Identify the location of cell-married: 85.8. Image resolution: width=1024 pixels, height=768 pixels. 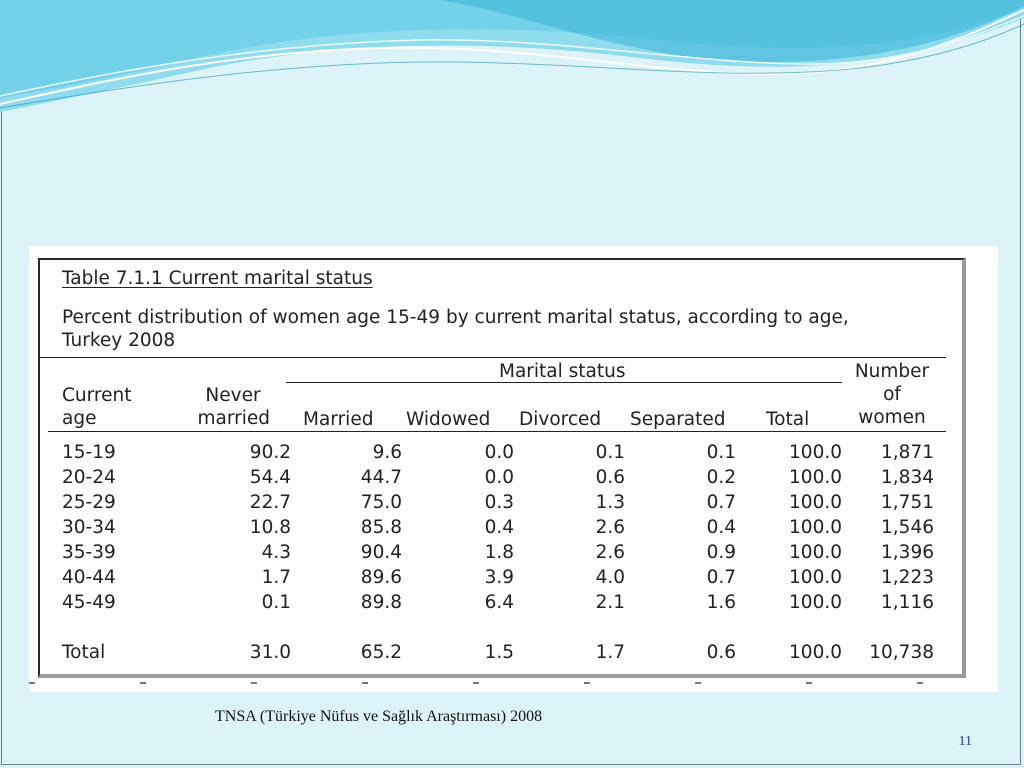
(381, 527).